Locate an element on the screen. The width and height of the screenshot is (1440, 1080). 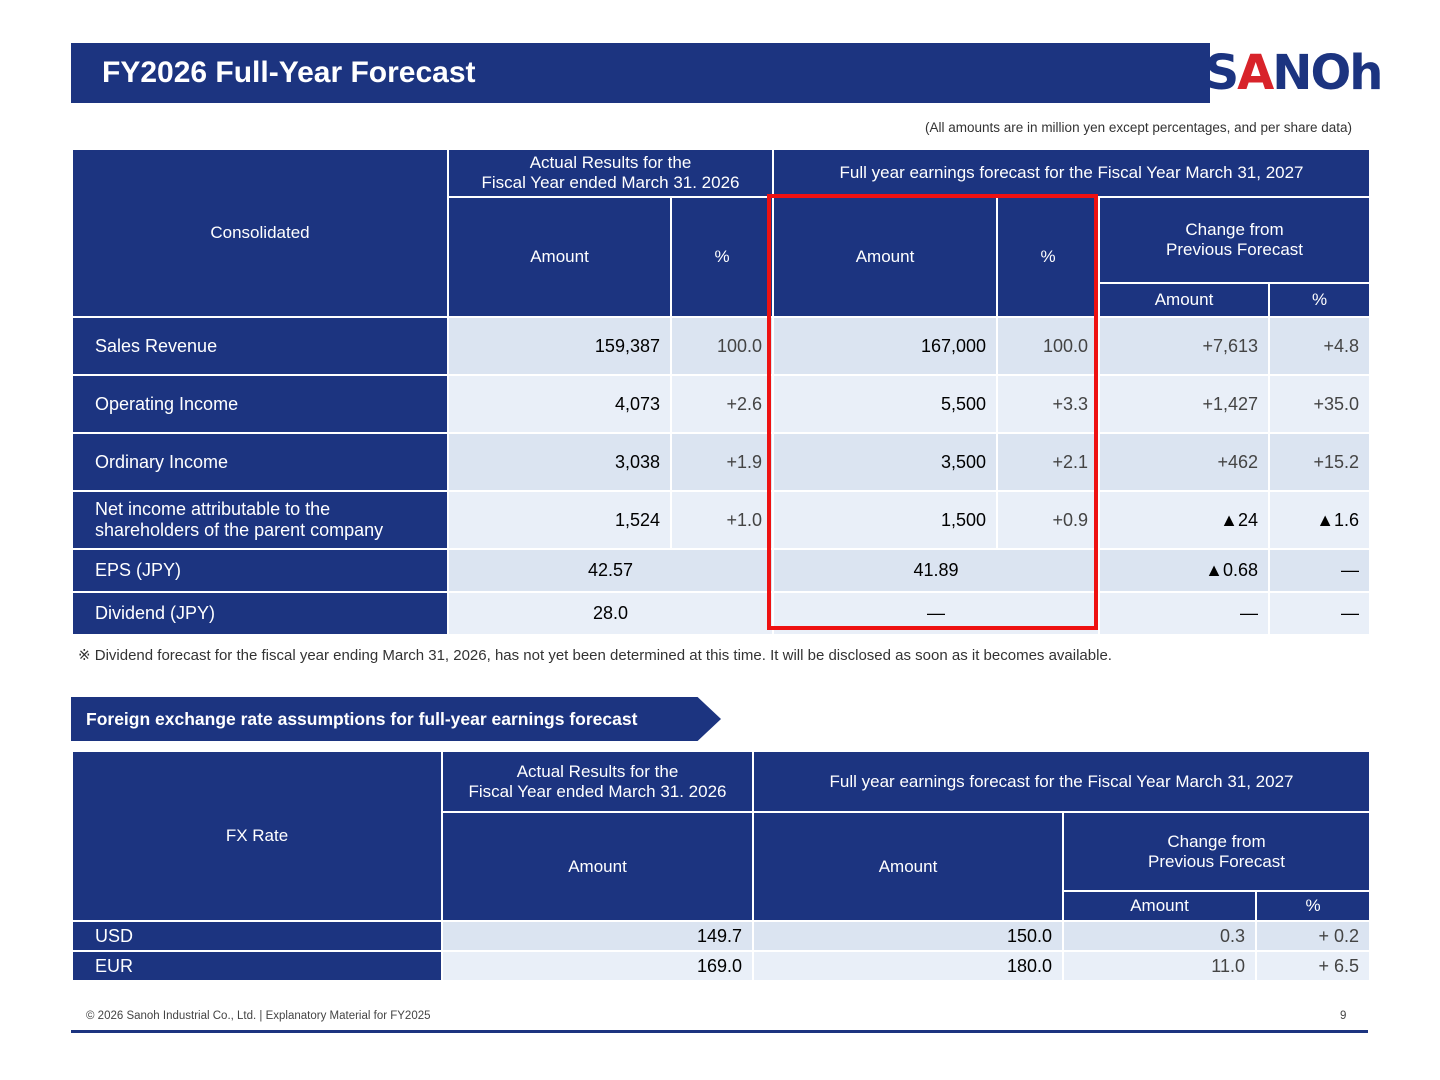
header-actual-amount: Amount is located at coordinates (559, 257).